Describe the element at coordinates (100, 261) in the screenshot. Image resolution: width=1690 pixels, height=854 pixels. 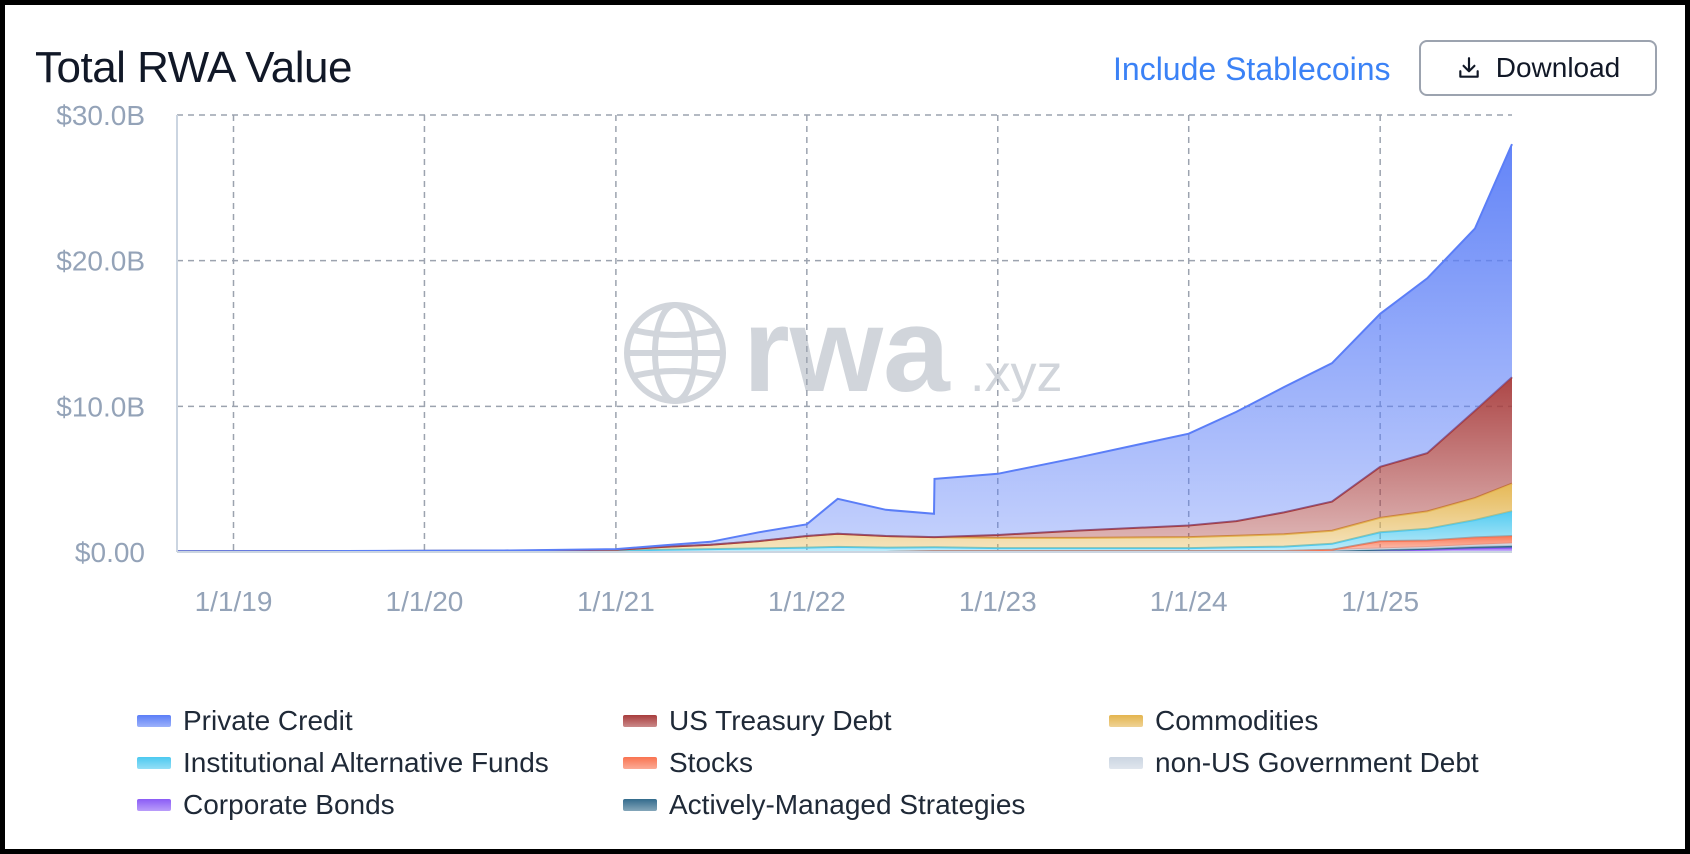
I see `y-tick-label: $20.0B` at that location.